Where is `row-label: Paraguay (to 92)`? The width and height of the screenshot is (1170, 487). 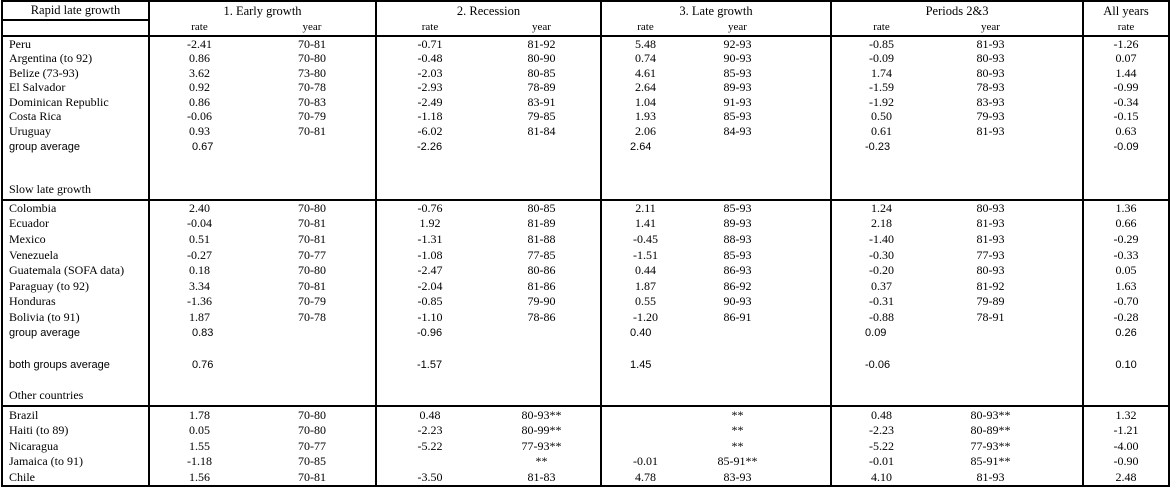
row-label: Paraguay (to 92) is located at coordinates (49, 285).